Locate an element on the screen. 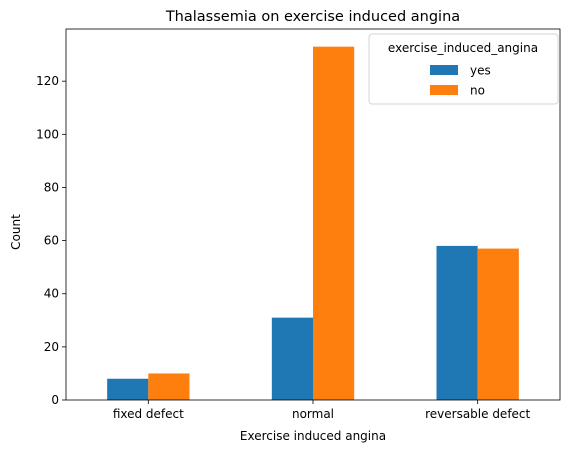 This screenshot has width=575, height=457. legend-swatch-no is located at coordinates (444, 90).